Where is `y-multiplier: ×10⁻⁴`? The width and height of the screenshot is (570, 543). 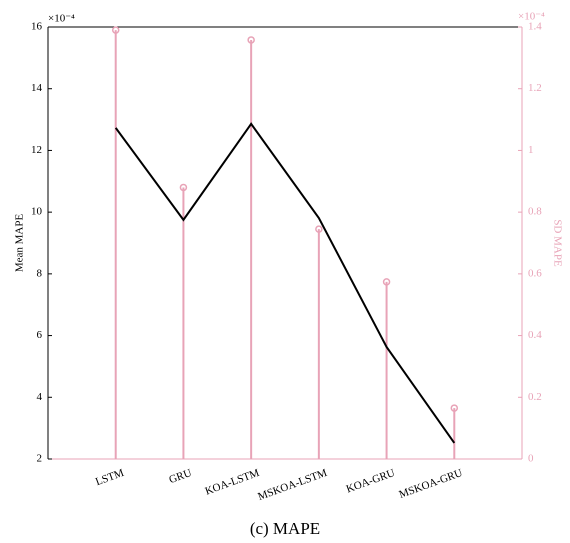
y-multiplier: ×10⁻⁴ is located at coordinates (61, 19).